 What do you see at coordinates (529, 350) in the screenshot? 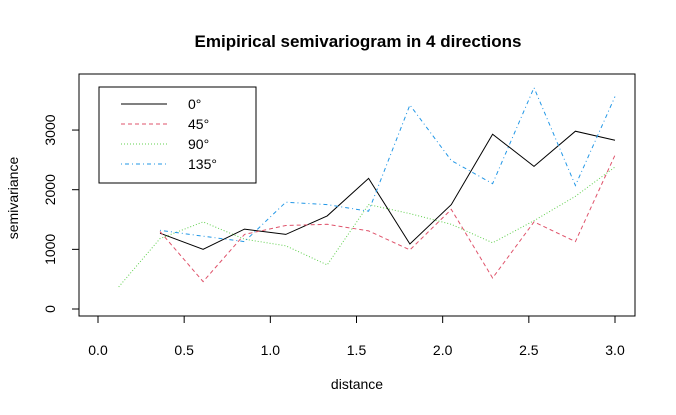
I see `x-tick-label: 2.5` at bounding box center [529, 350].